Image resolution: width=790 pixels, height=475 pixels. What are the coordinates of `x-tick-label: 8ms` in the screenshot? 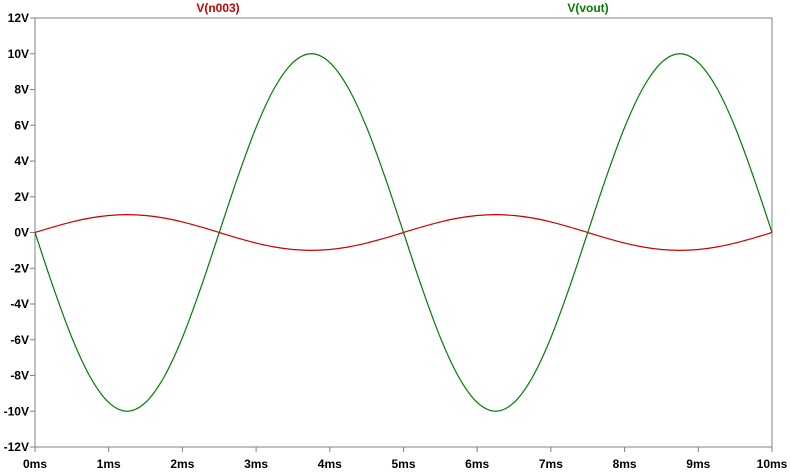 It's located at (625, 464).